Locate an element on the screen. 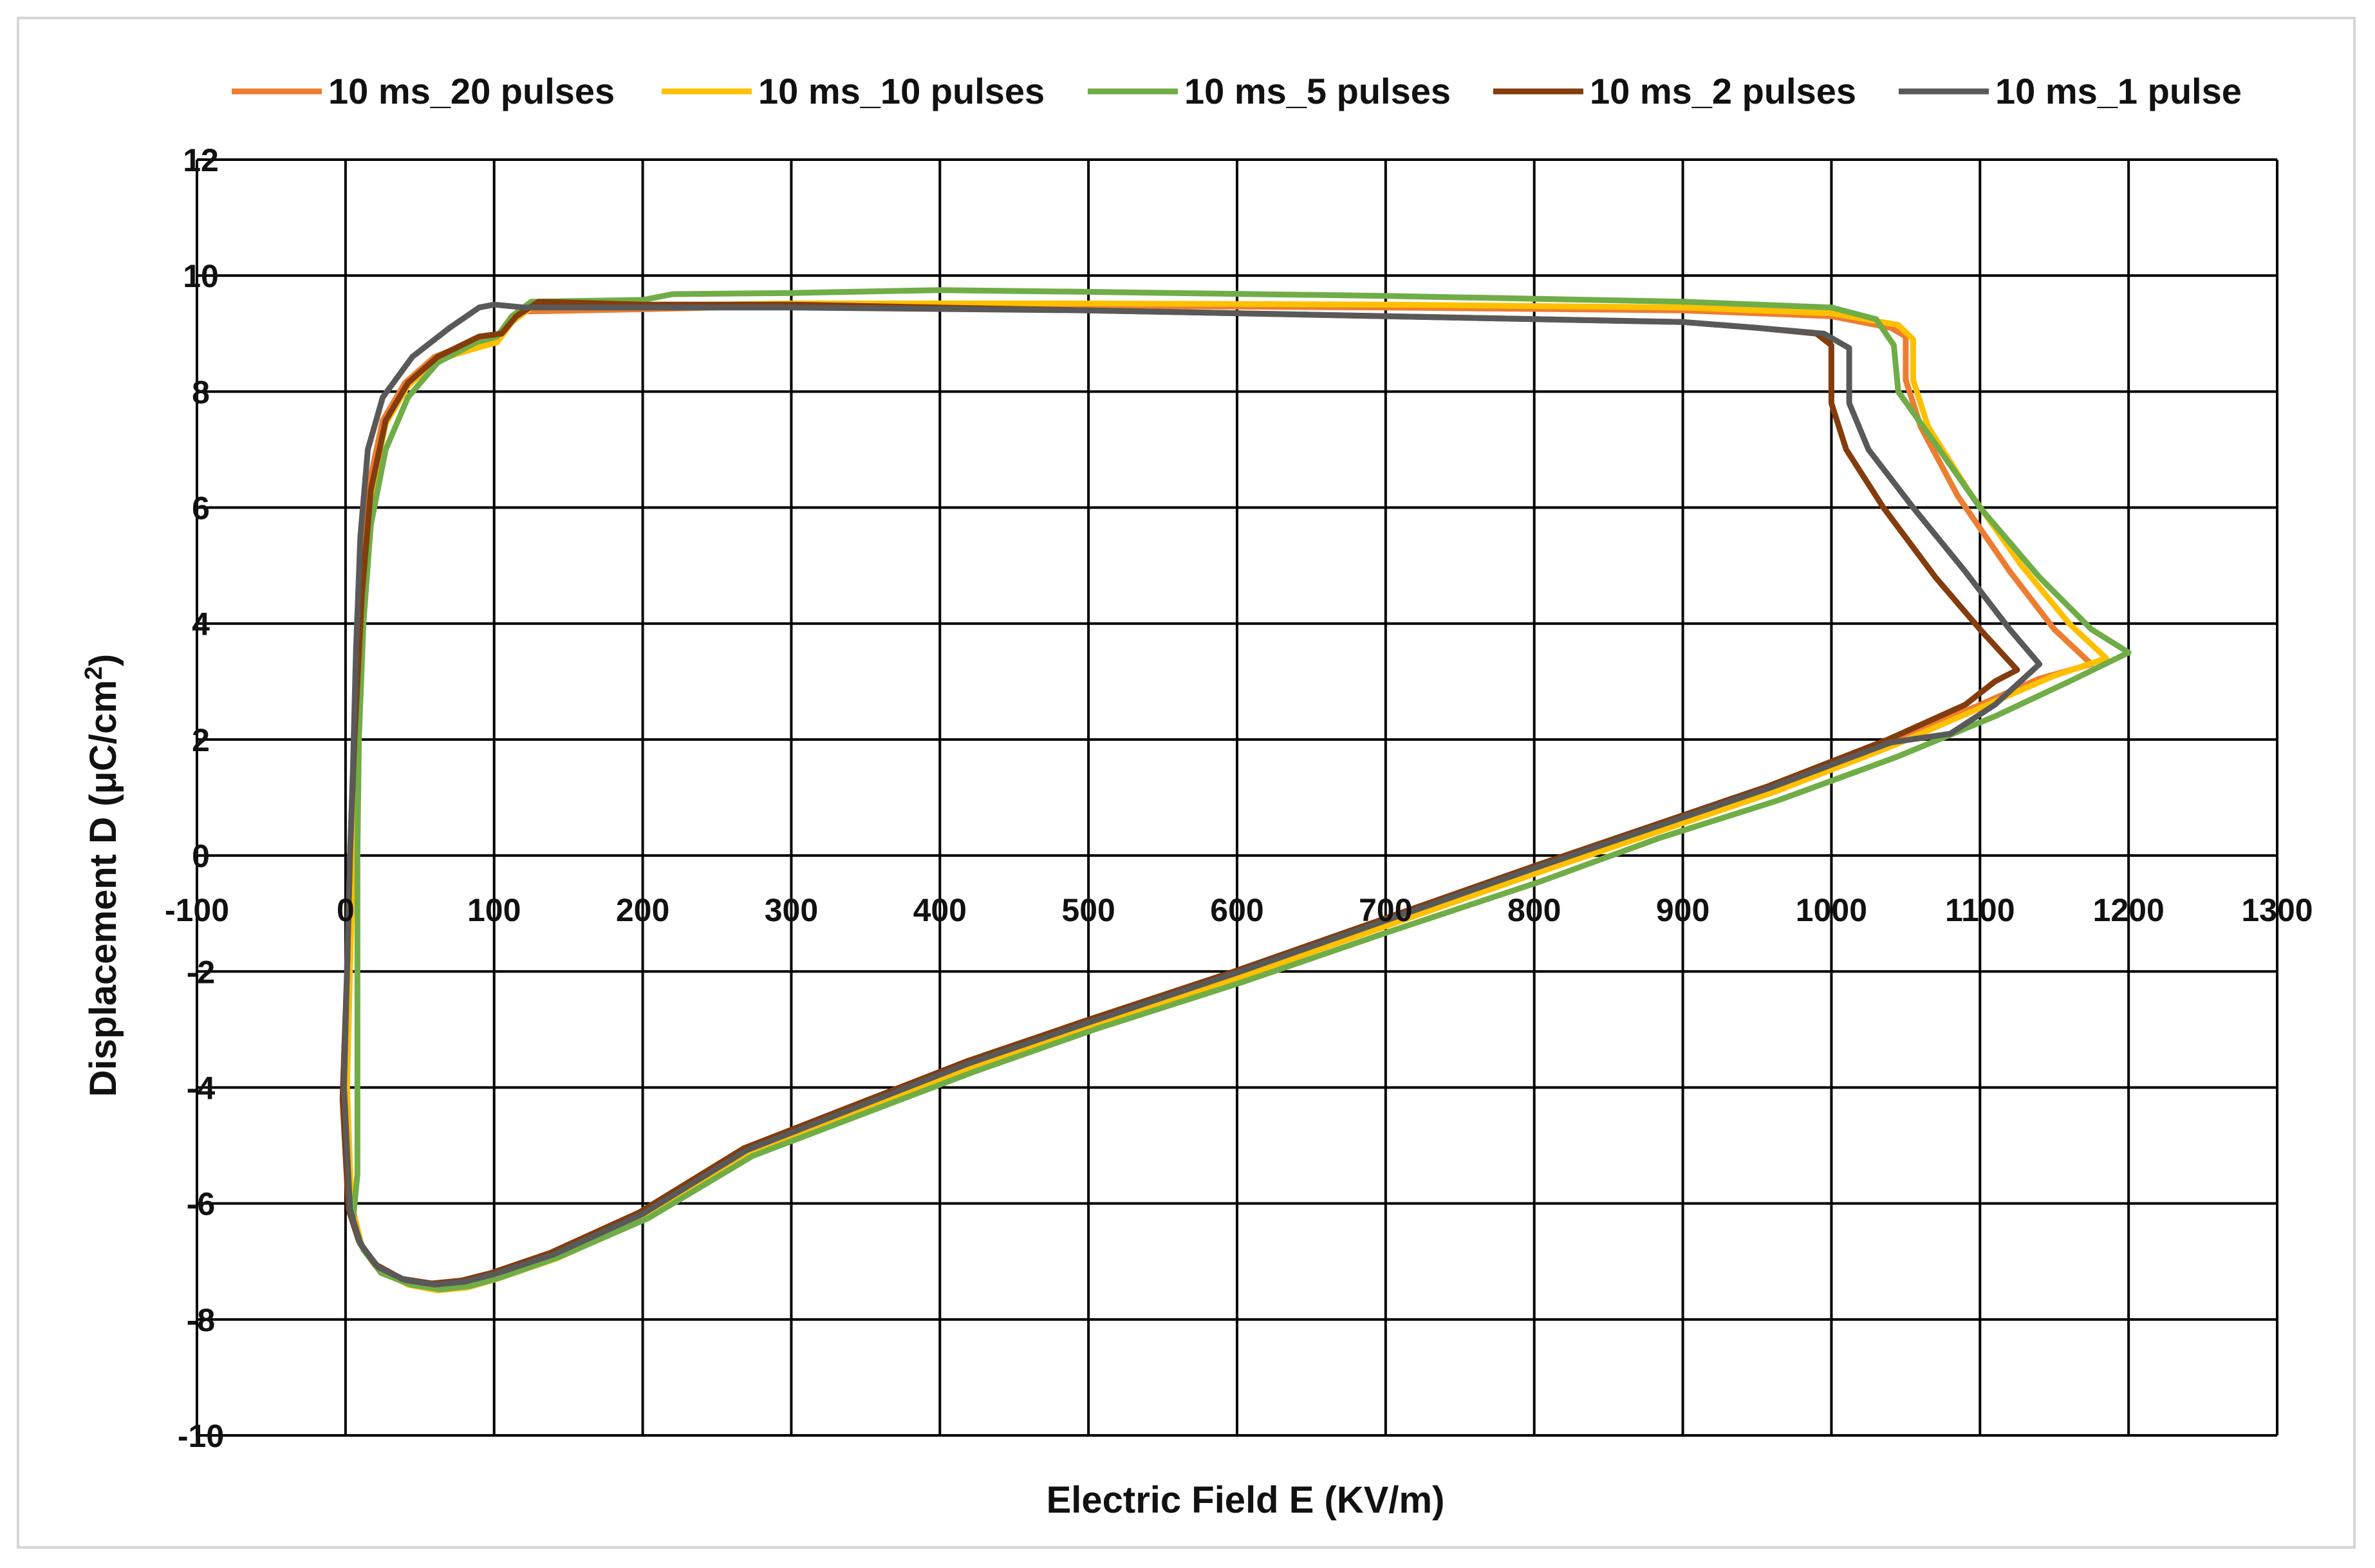 This screenshot has height=1568, width=2375. y-axis-title: Displacement D (μC/cm2) is located at coordinates (102, 875).